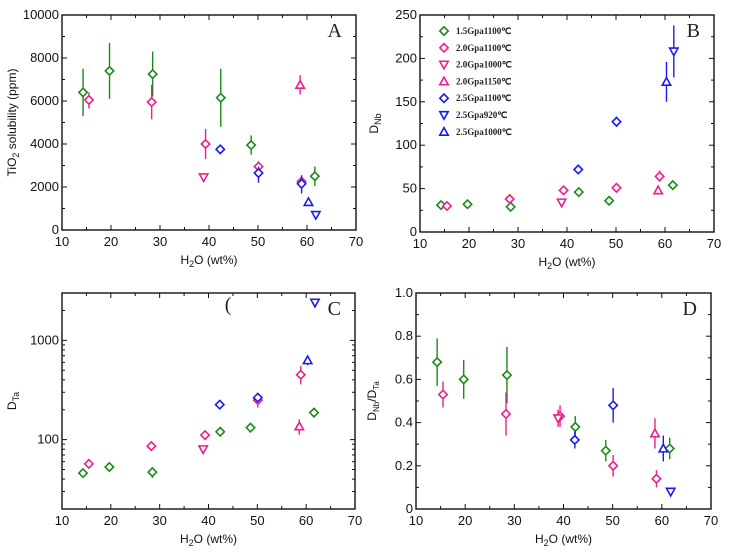  What do you see at coordinates (44, 57) in the screenshot?
I see `y-tick-label: 8000` at bounding box center [44, 57].